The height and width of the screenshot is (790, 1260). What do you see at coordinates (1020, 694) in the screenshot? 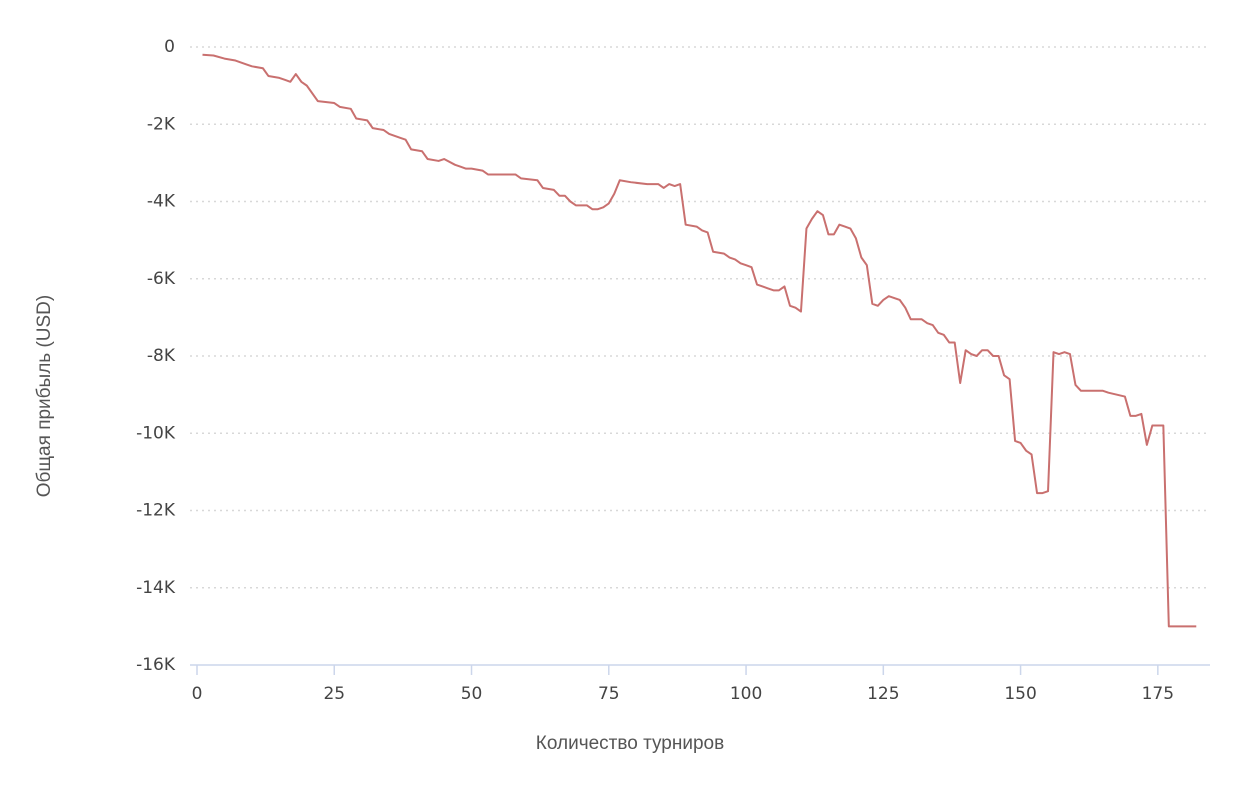
I see `x-tick-label: 150` at bounding box center [1020, 694].